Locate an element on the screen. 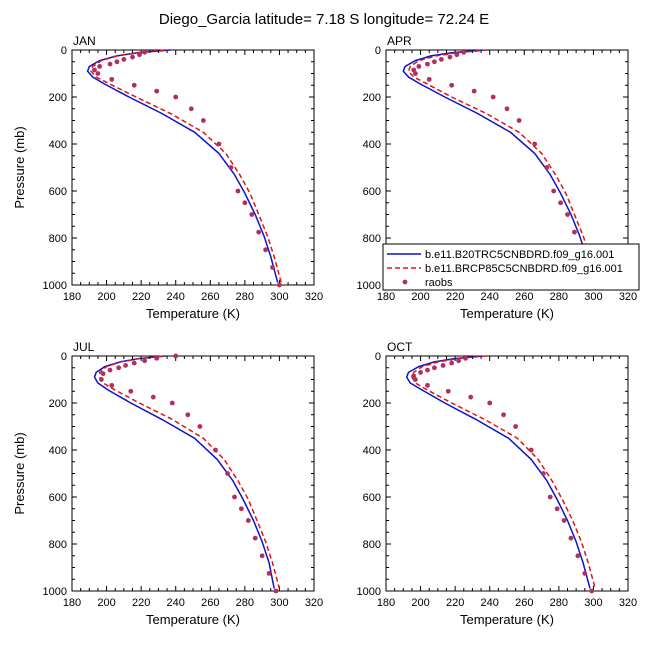 The width and height of the screenshot is (648, 649). y-tick-label: 200 is located at coordinates (372, 404).